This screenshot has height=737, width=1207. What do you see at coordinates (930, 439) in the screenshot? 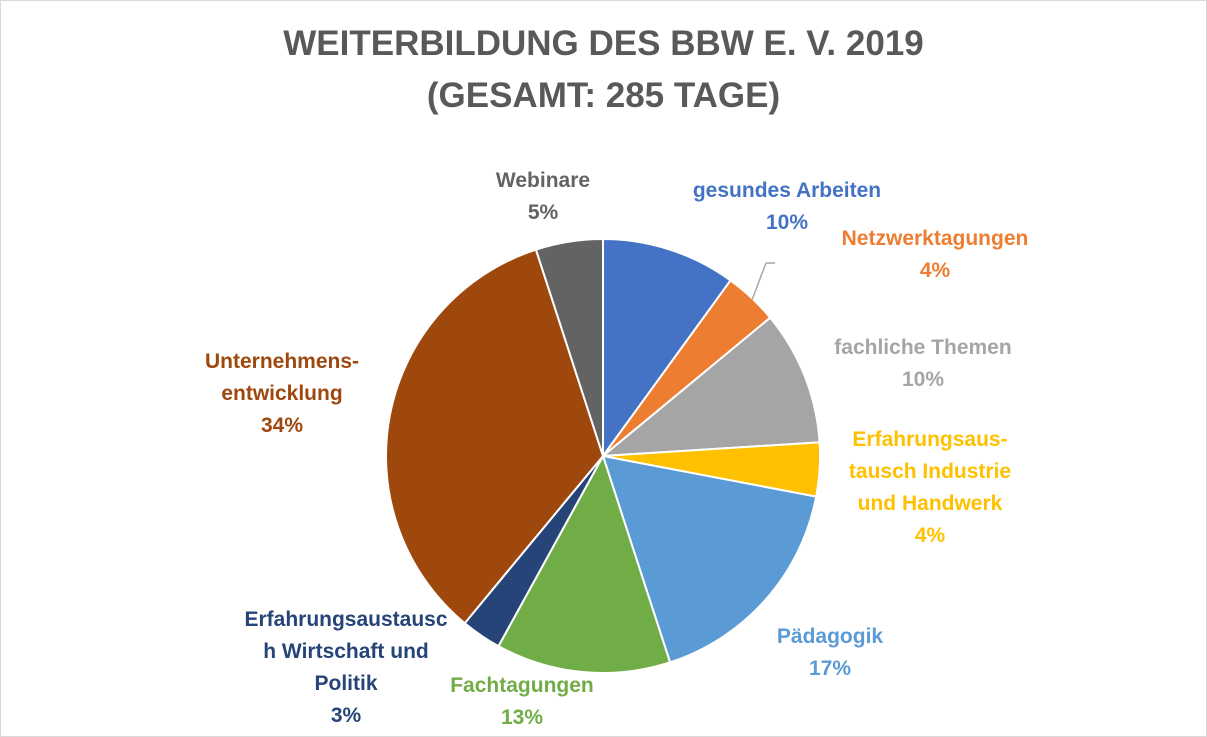
I see `data-label-category: Erfahrungsaus-` at bounding box center [930, 439].